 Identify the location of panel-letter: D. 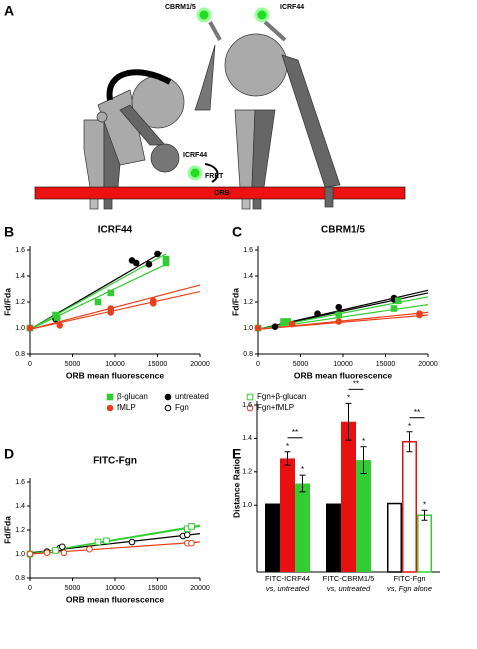
(9, 454).